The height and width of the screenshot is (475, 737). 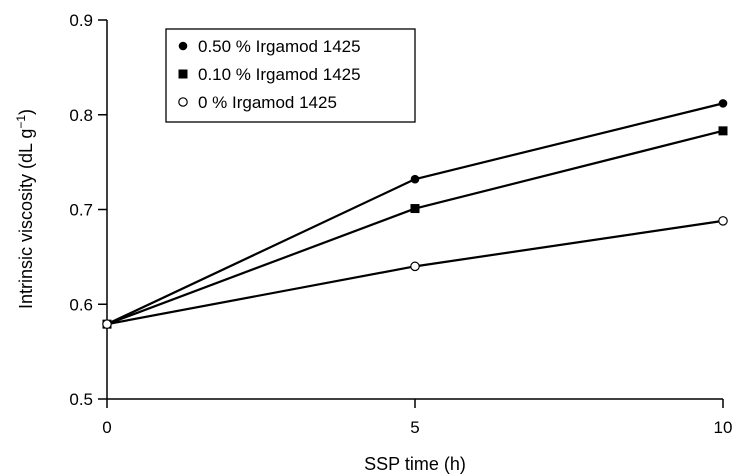 I want to click on y-tick-label: 0.9, so click(x=81, y=20).